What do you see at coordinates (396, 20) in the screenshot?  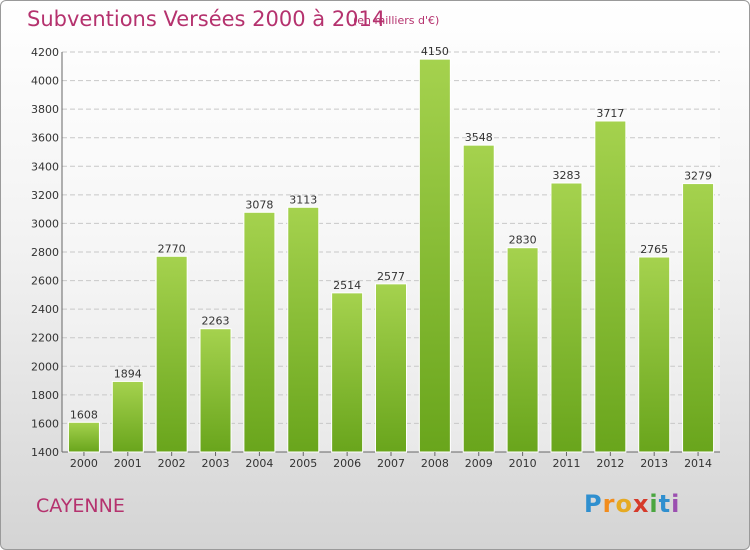 I see `chart-unit: (en milliers d'€)` at bounding box center [396, 20].